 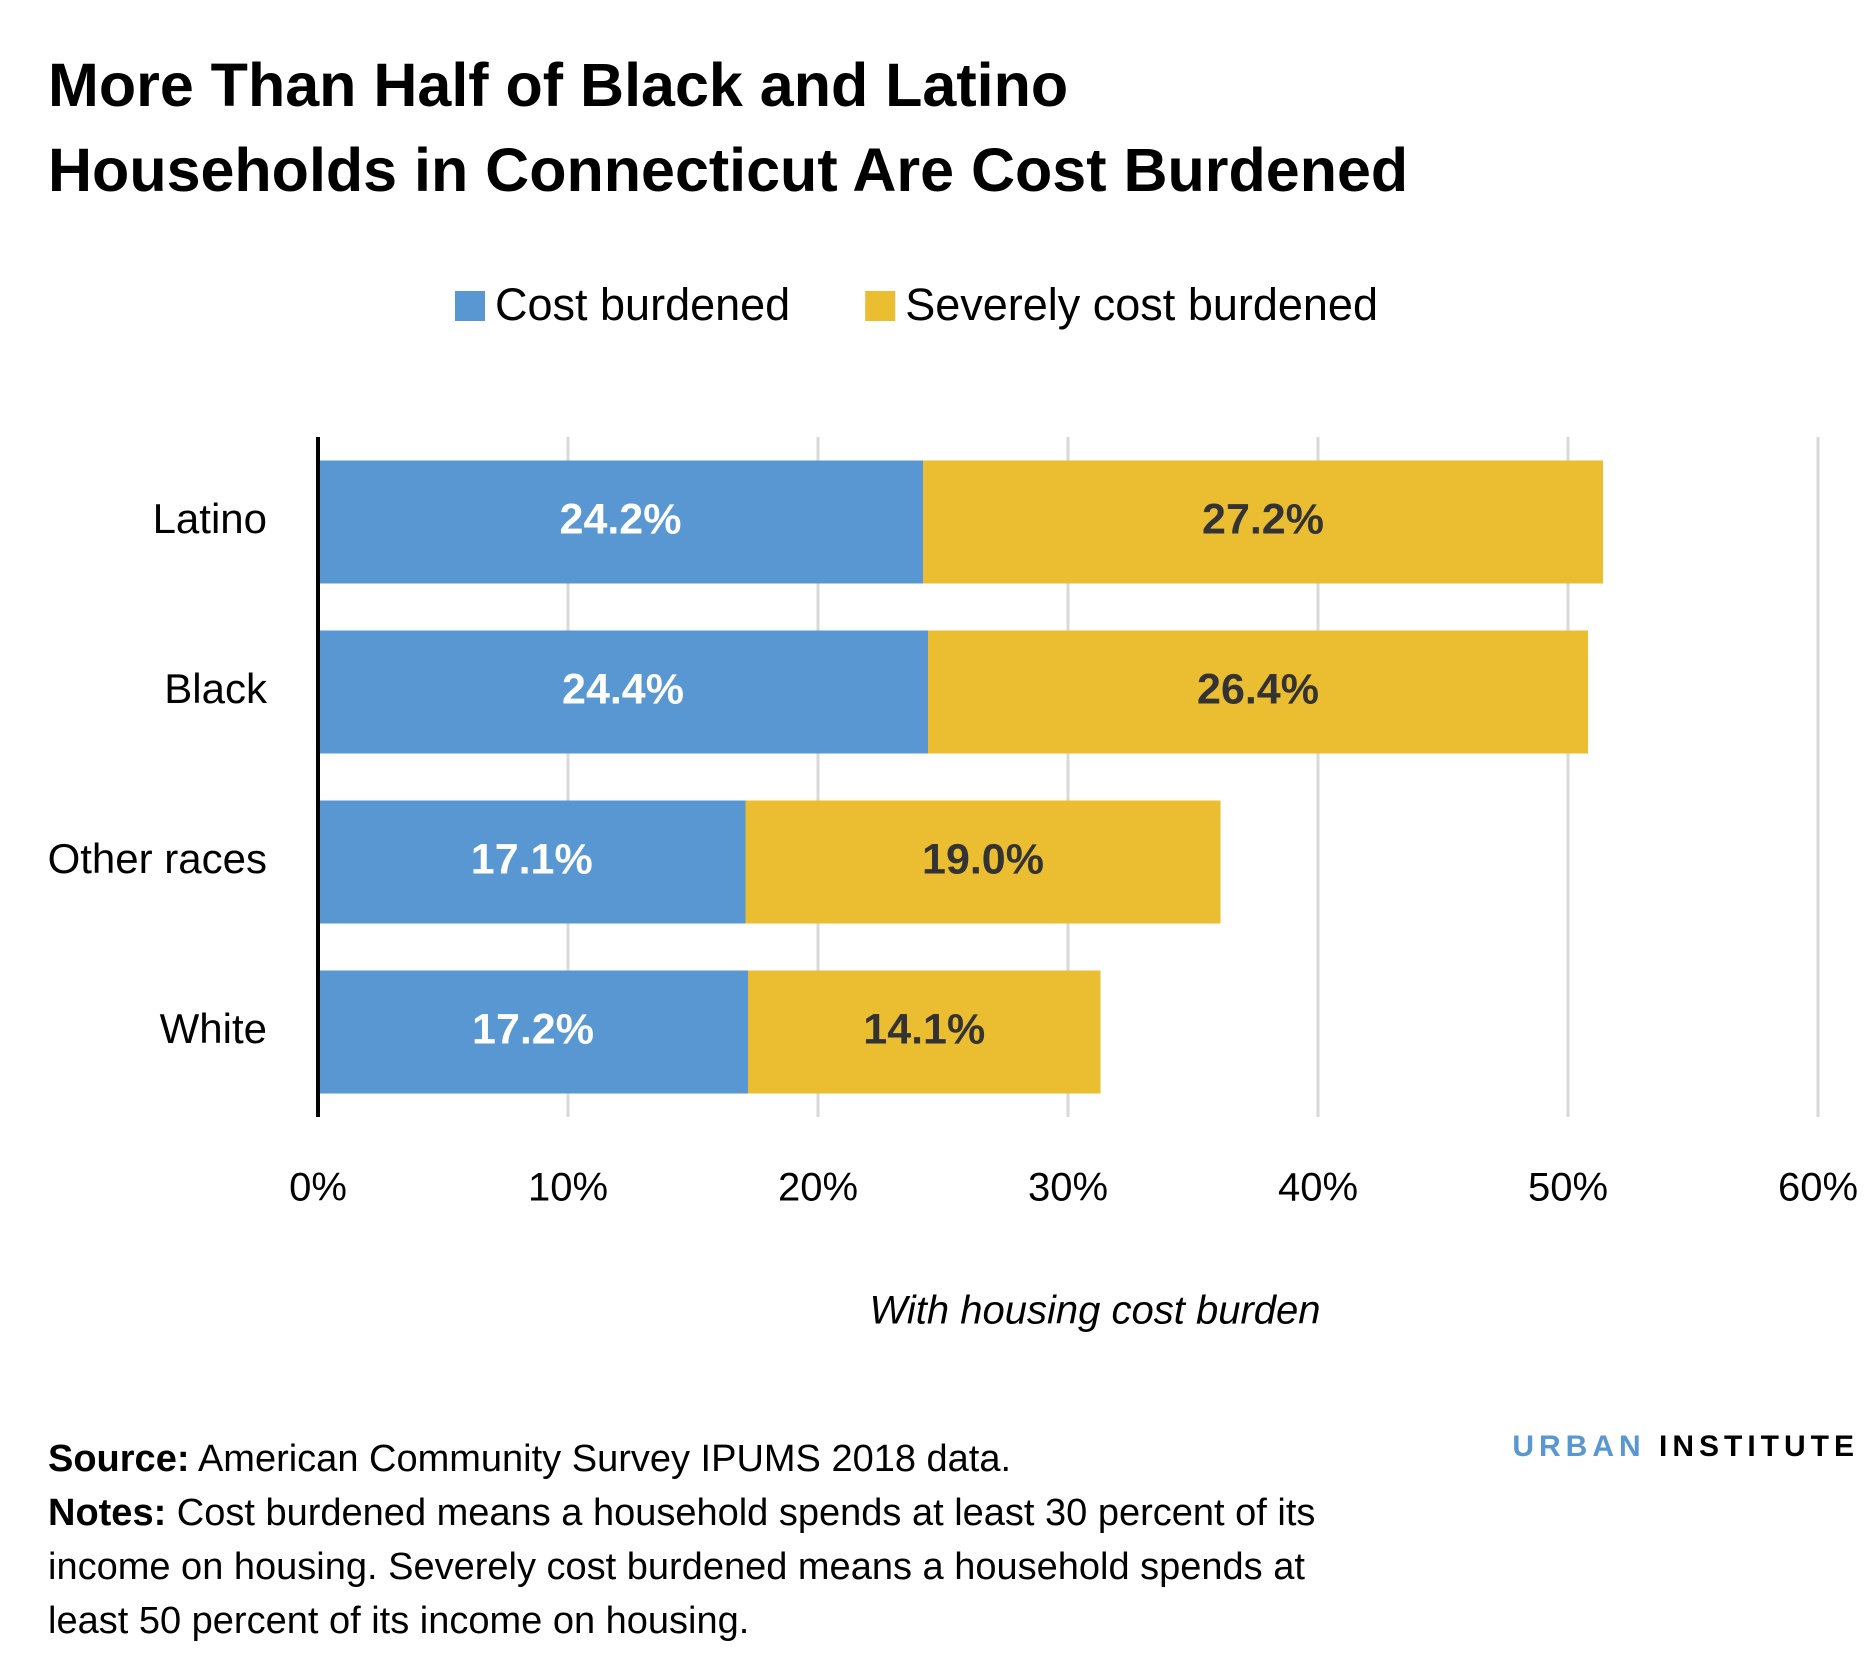 I want to click on x-axis-label: With housing cost burden, so click(x=1094, y=1311).